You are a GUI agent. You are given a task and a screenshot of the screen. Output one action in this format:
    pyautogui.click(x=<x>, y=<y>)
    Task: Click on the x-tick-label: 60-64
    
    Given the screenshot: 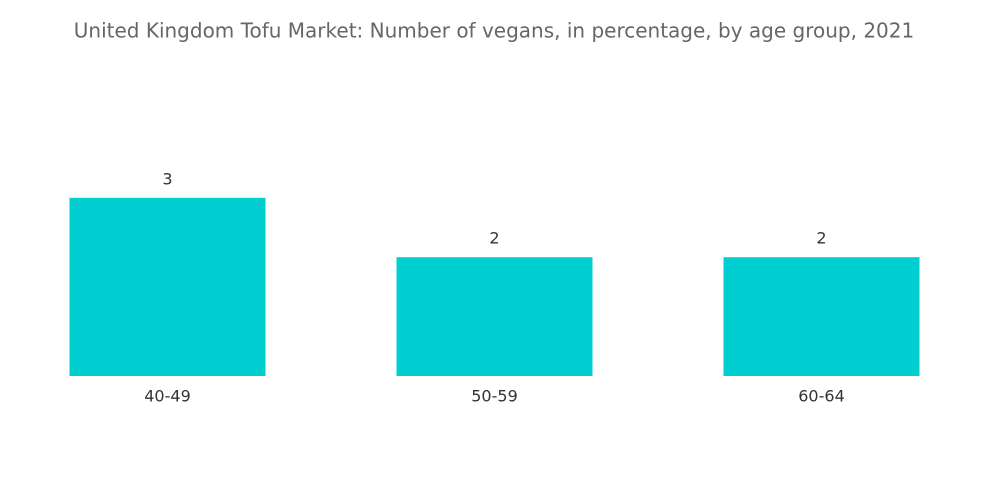 What is the action you would take?
    pyautogui.click(x=821, y=396)
    